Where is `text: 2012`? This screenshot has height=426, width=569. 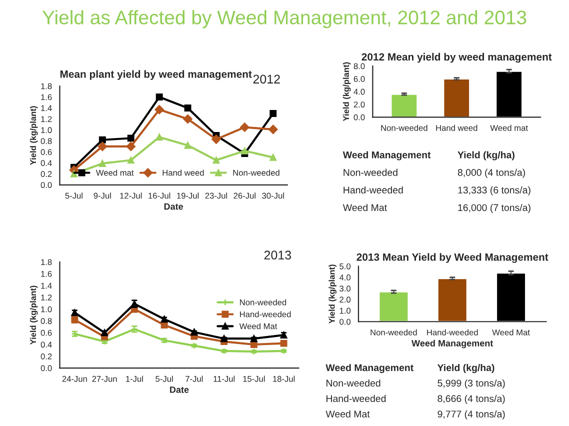
text: 2012 is located at coordinates (266, 79).